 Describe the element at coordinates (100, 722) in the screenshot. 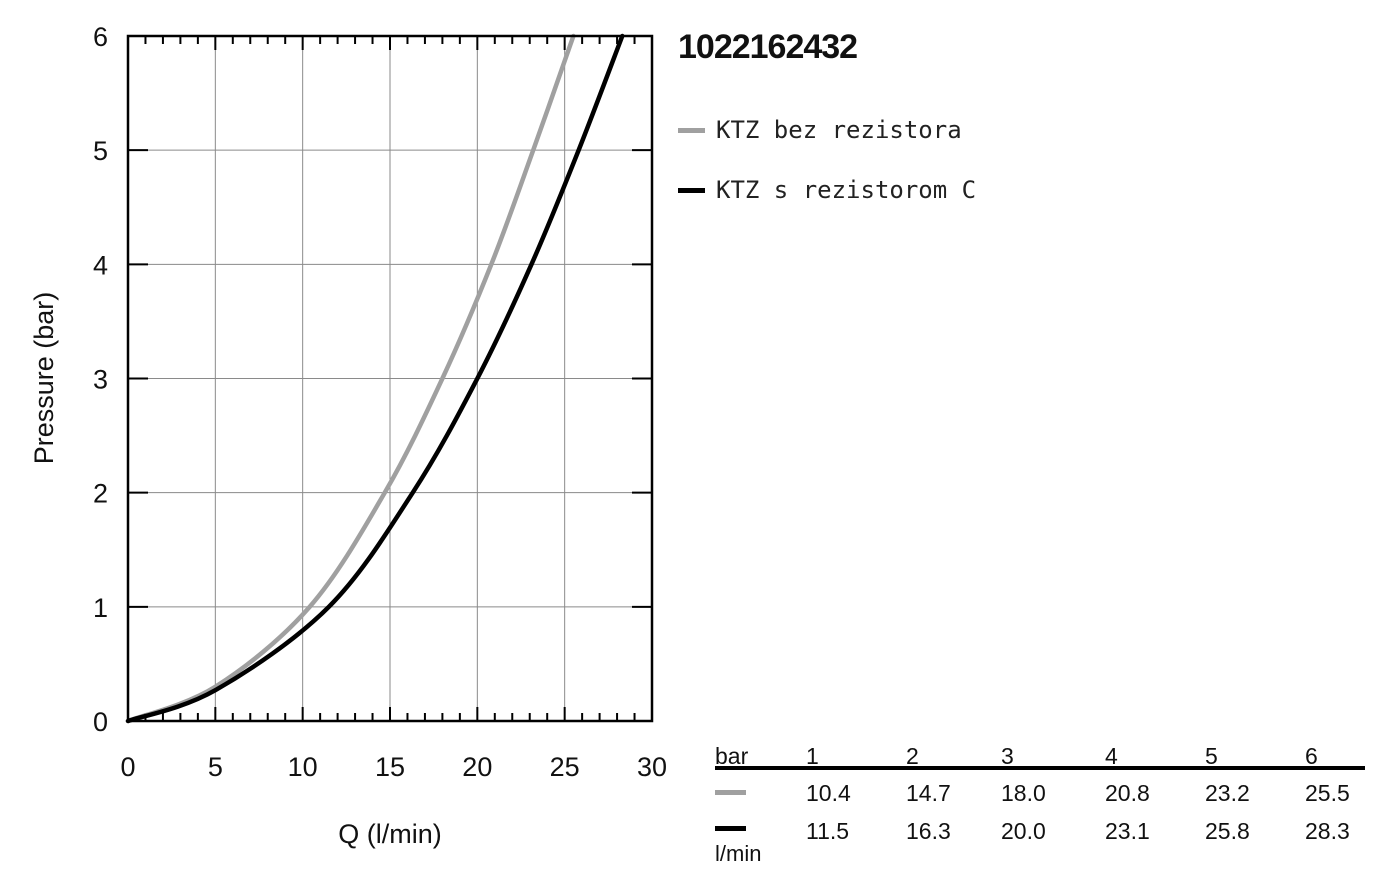

I see `y-tick-label: 0` at that location.